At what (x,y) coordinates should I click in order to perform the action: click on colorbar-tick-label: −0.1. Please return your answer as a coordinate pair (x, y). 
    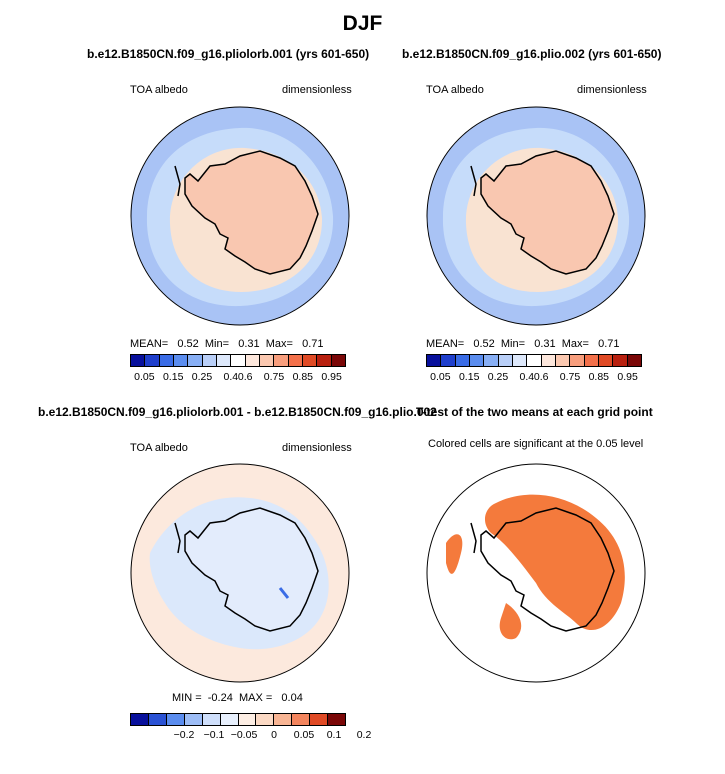
    Looking at the image, I should click on (214, 735).